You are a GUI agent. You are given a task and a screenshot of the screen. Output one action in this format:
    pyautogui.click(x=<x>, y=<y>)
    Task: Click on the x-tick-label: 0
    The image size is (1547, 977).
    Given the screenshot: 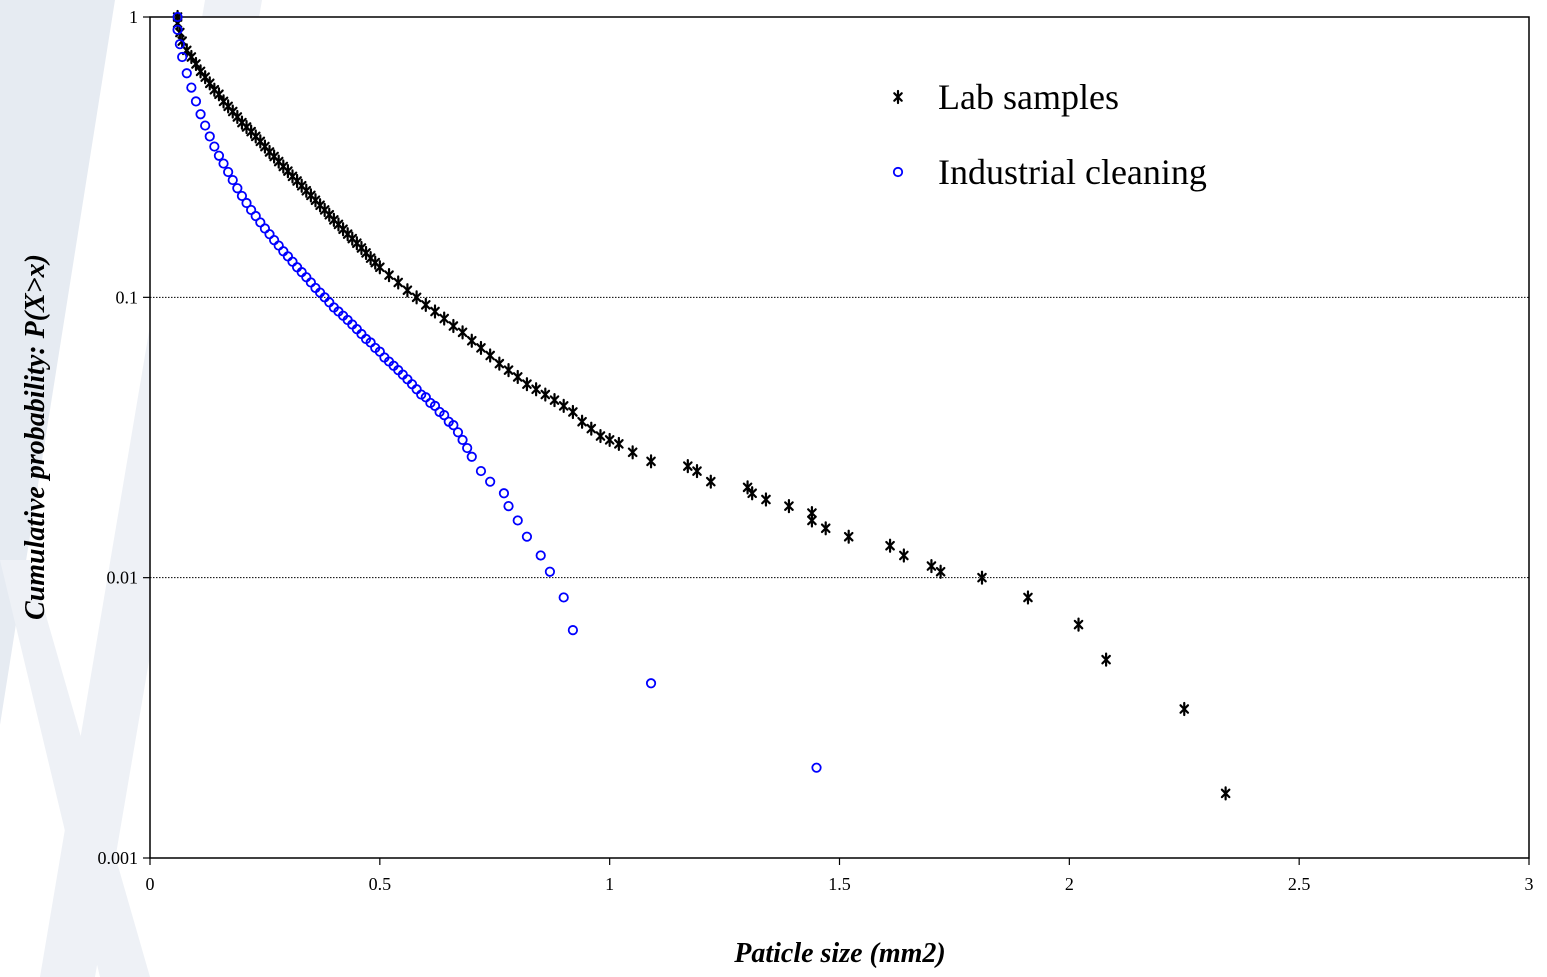 What is the action you would take?
    pyautogui.click(x=150, y=884)
    